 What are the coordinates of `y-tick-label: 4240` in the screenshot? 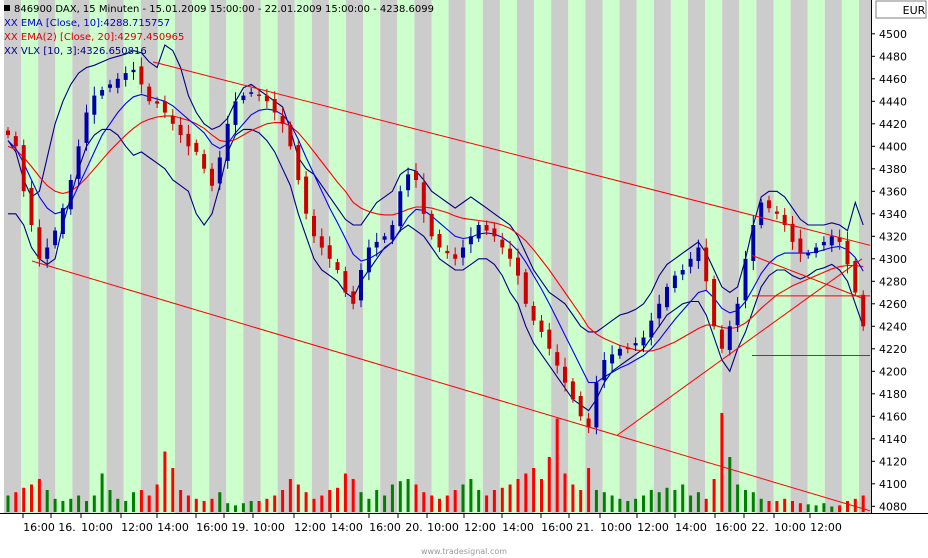 It's located at (893, 326).